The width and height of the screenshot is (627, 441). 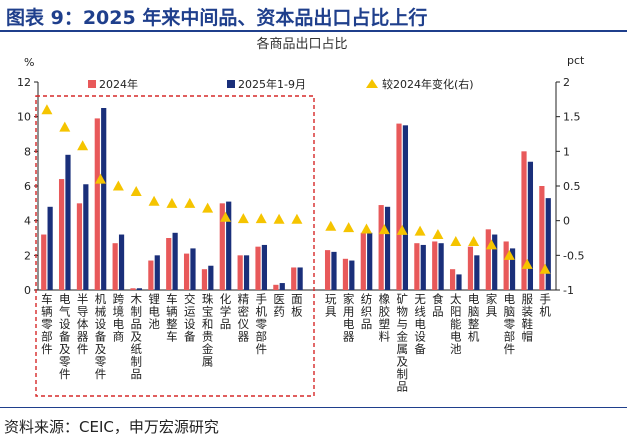 I want to click on category-label: 玩具, so click(x=331, y=305).